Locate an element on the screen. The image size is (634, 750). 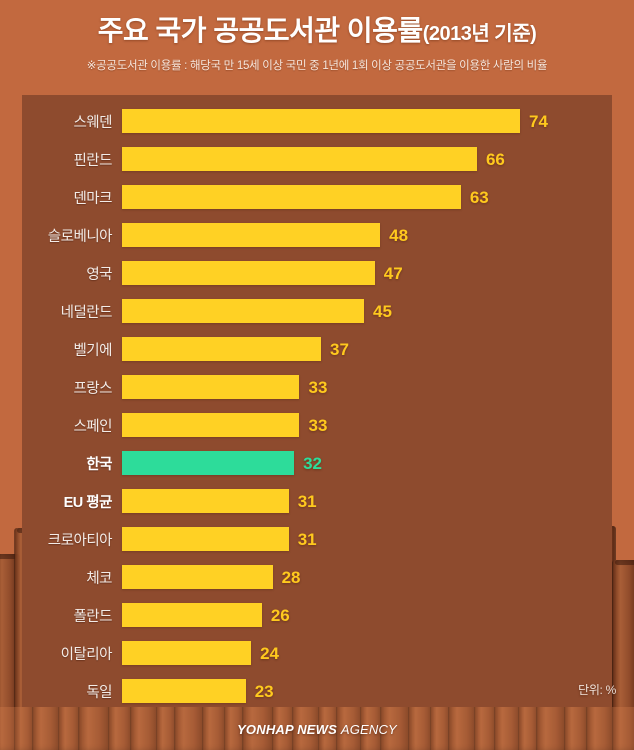
bar-track: 48 is located at coordinates (367, 235).